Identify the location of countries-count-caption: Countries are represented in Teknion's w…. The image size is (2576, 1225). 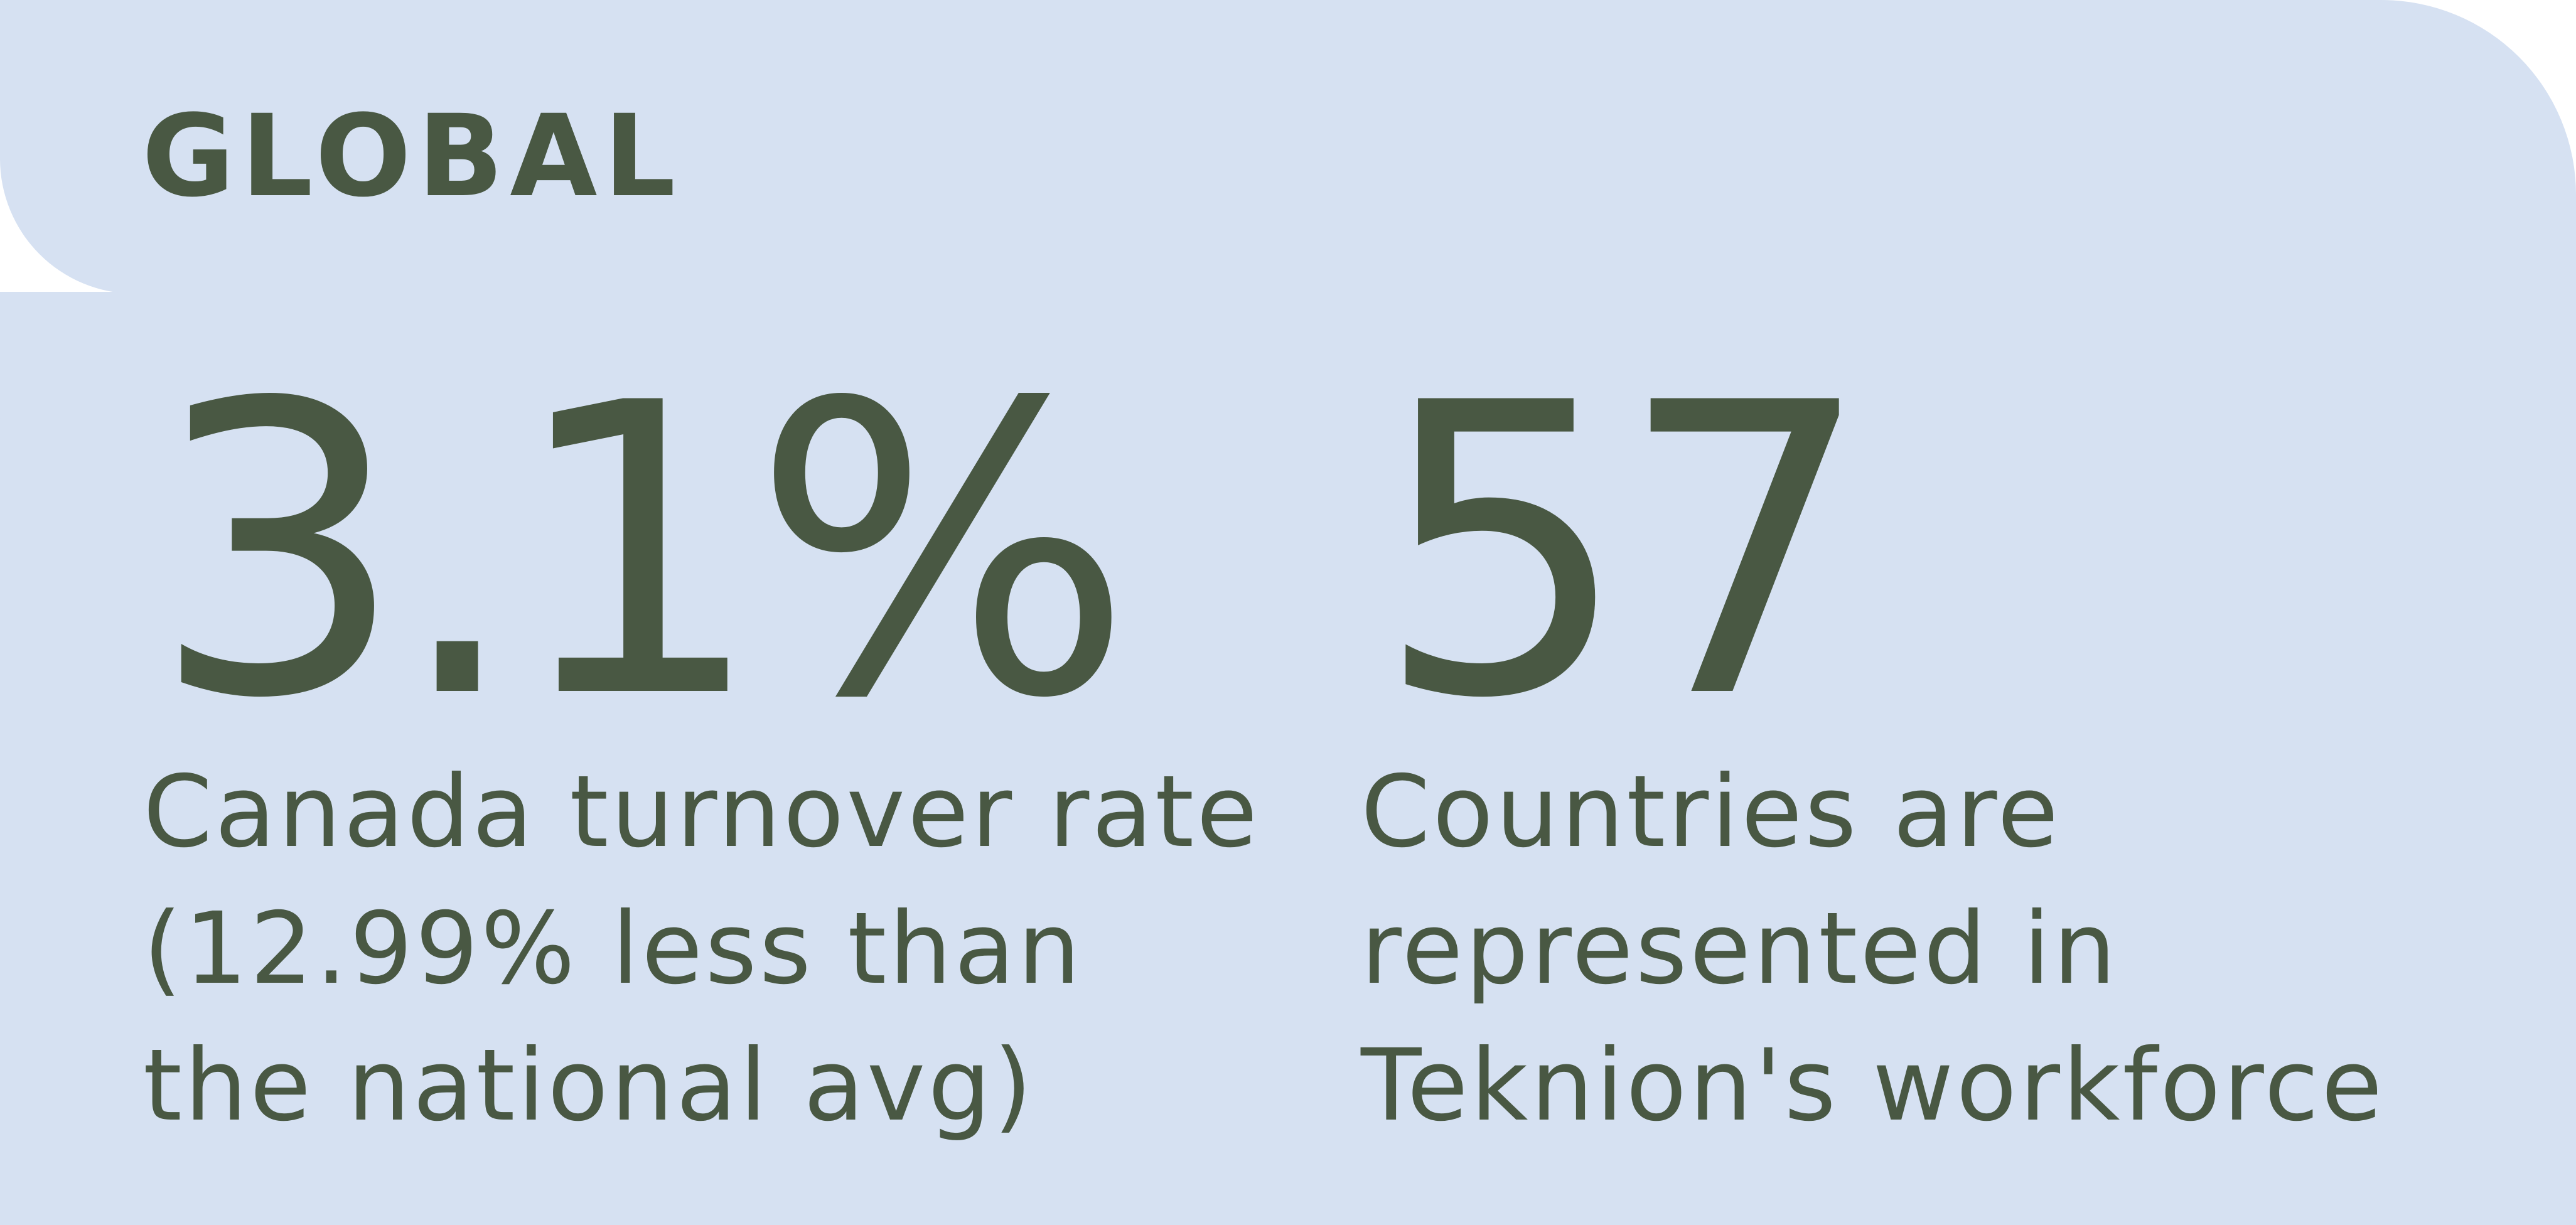
(1873, 949).